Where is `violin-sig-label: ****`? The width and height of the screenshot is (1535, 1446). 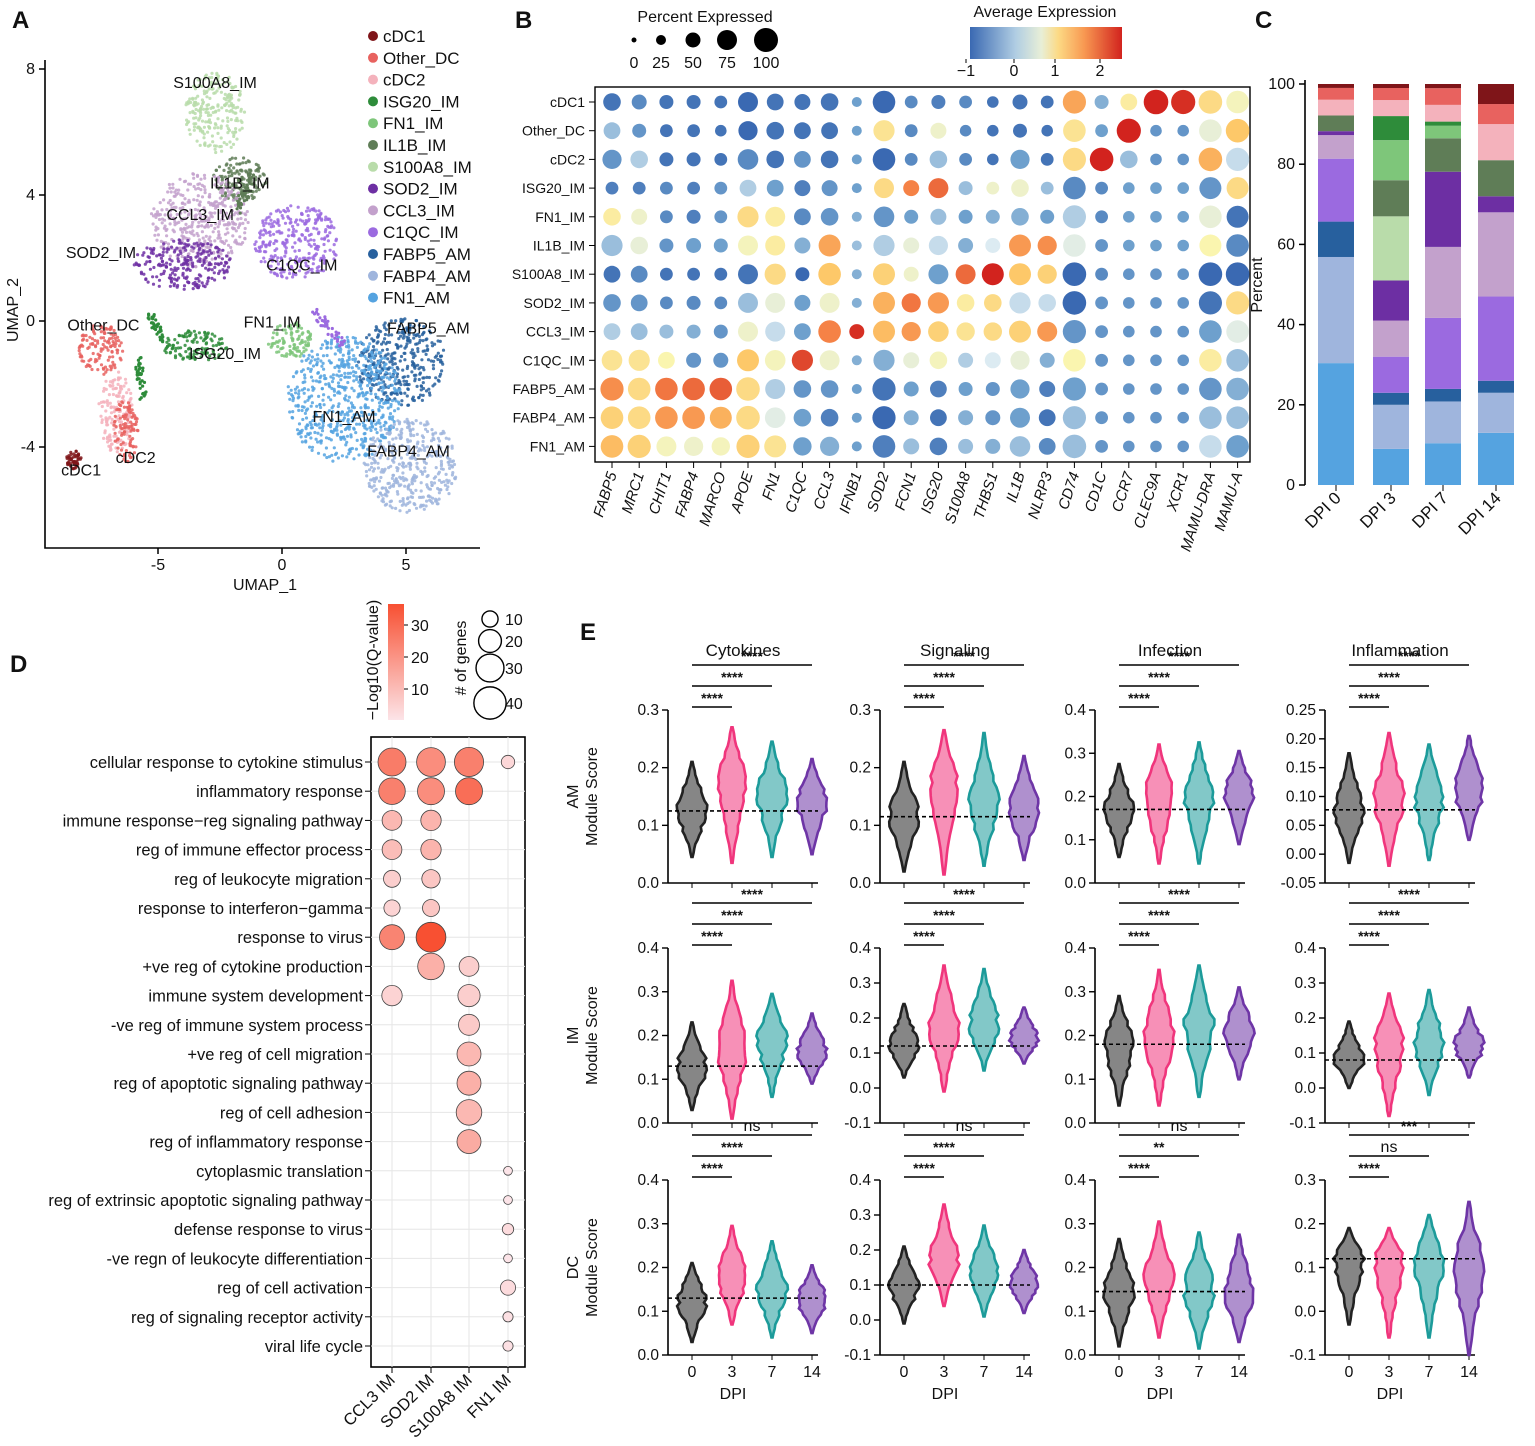
violin-sig-label: **** is located at coordinates (1139, 1168).